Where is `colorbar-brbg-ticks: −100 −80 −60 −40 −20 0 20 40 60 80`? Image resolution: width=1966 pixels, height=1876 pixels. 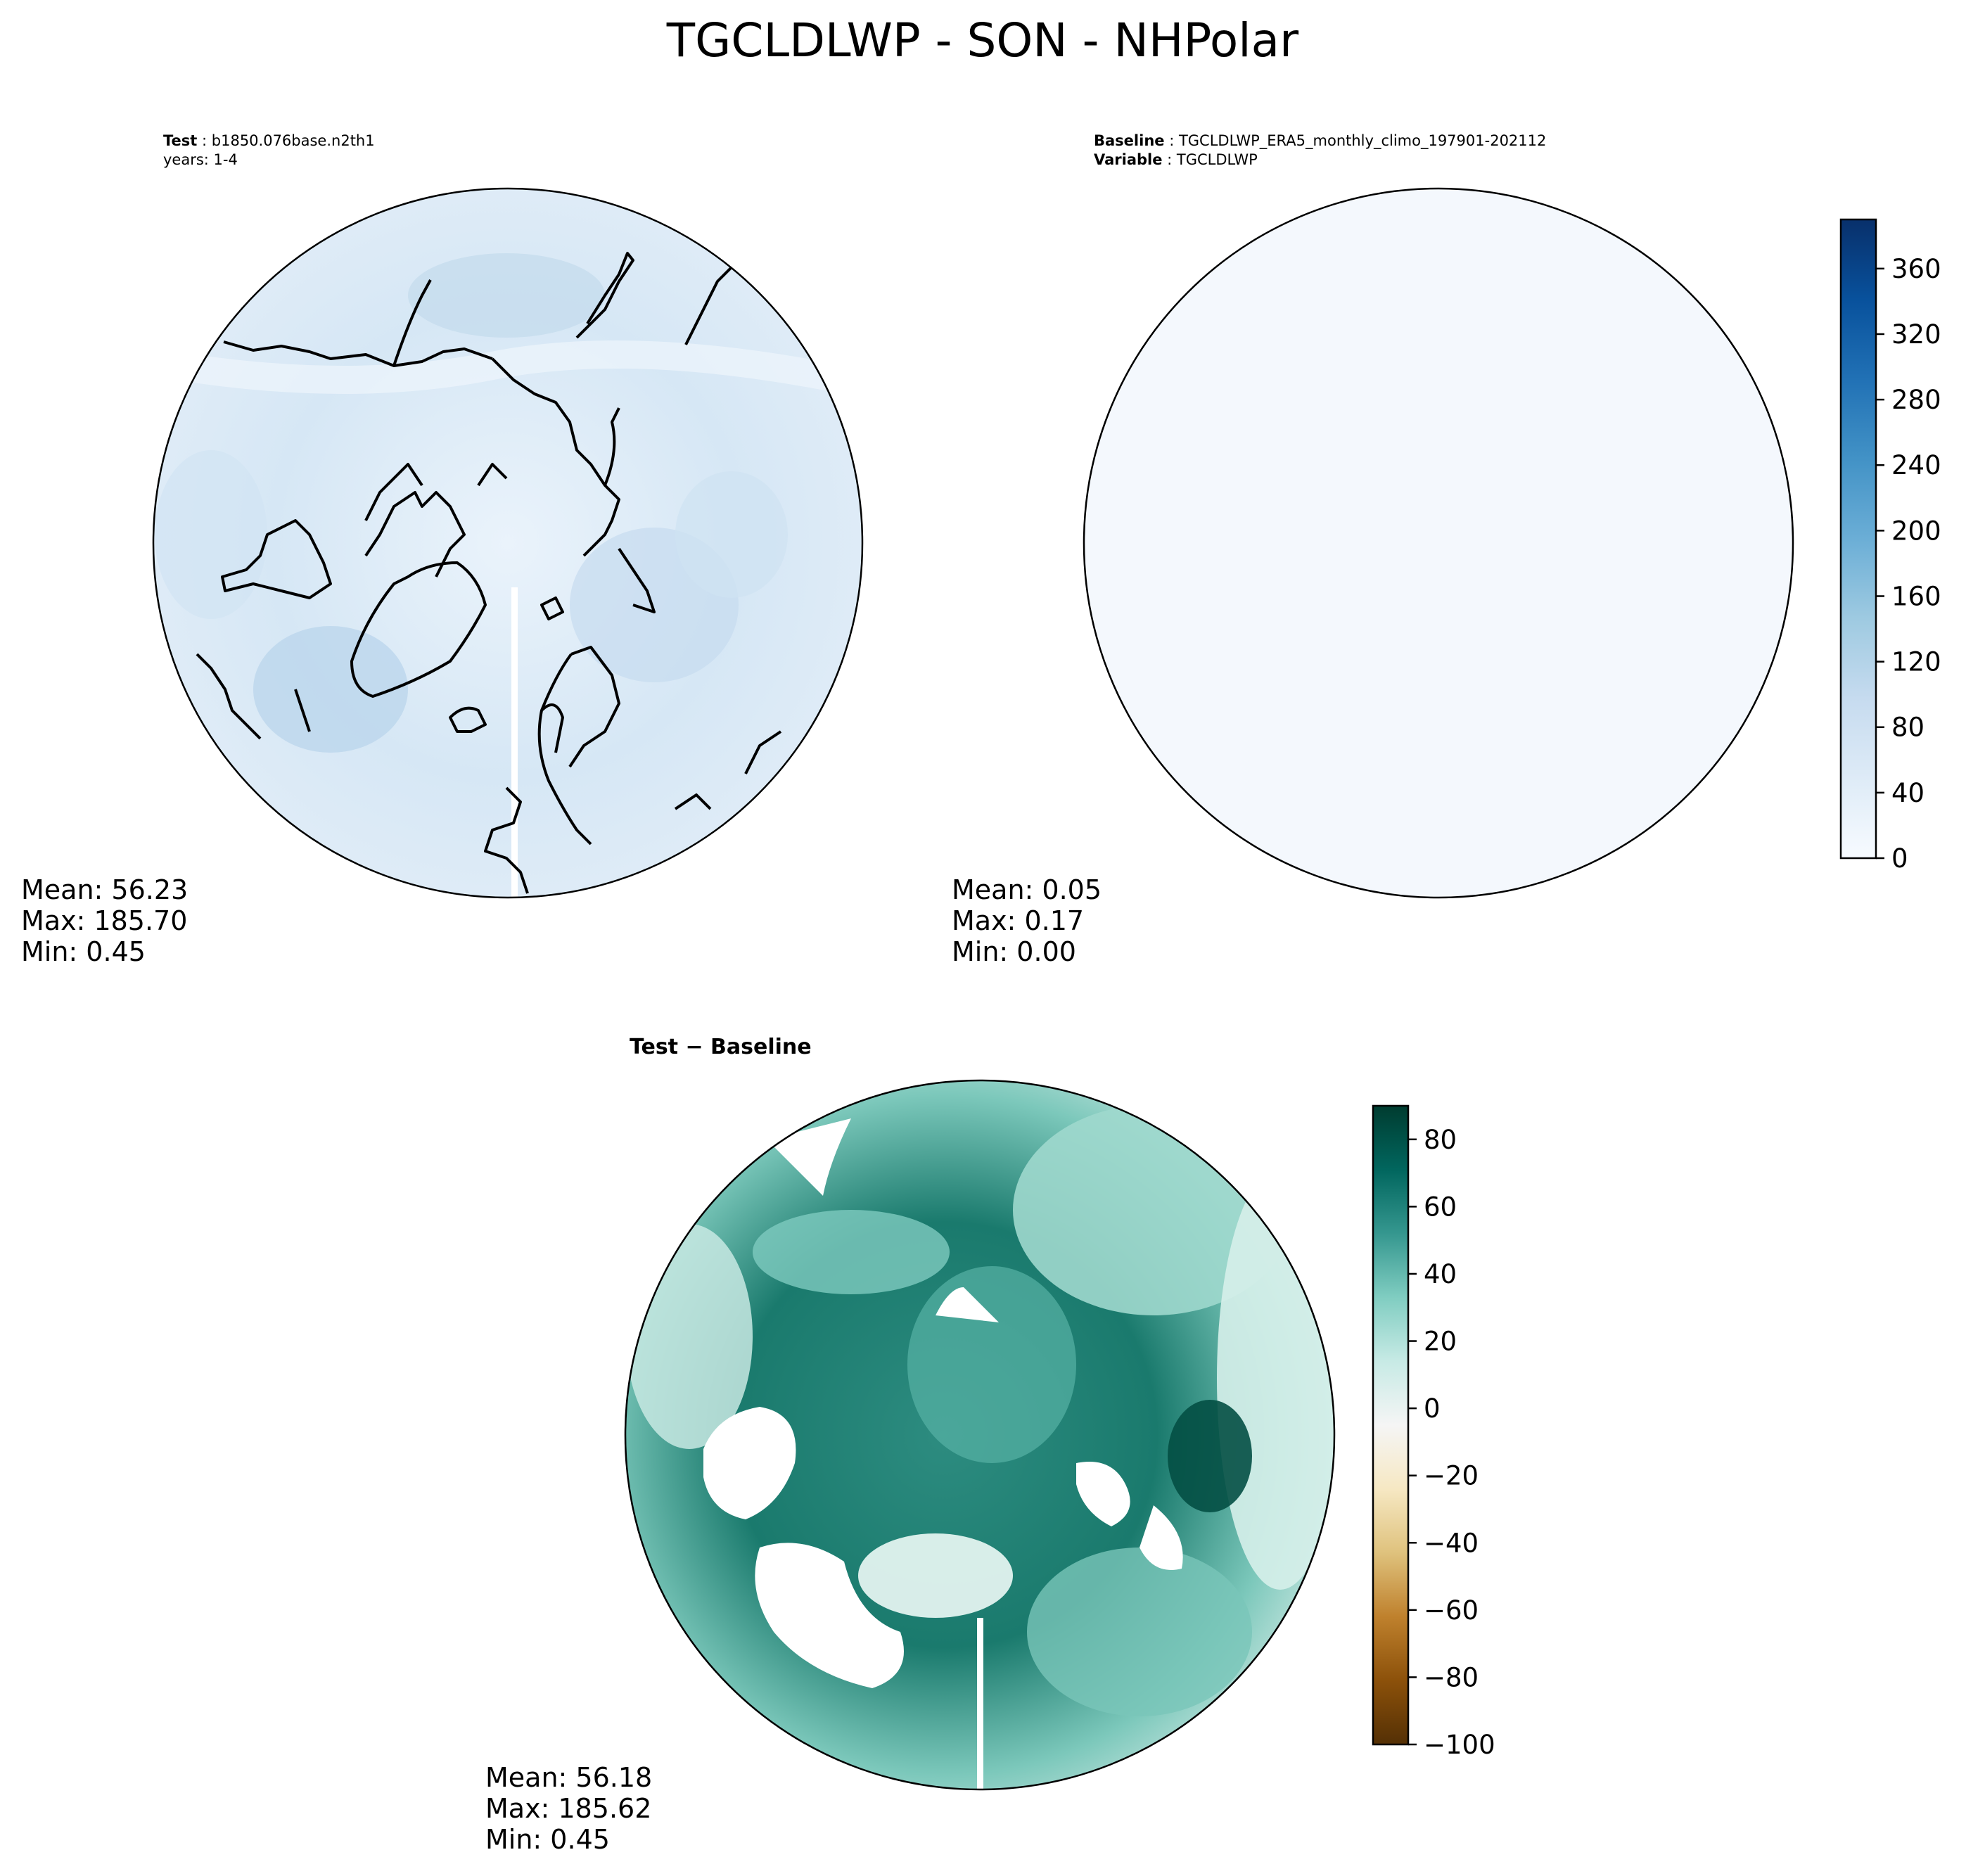 colorbar-brbg-ticks: −100 −80 −60 −40 −20 0 20 40 60 80 is located at coordinates (1451, 1442).